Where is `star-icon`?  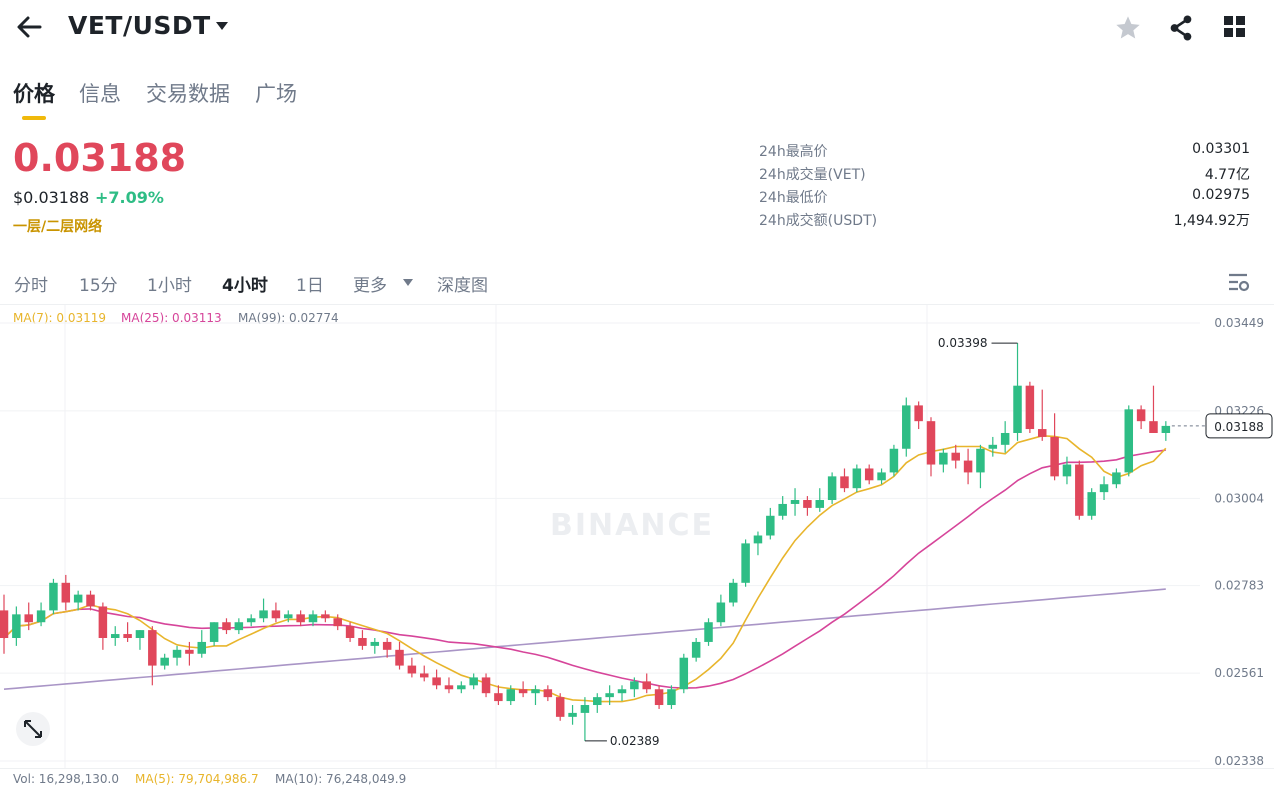
star-icon is located at coordinates (1128, 28).